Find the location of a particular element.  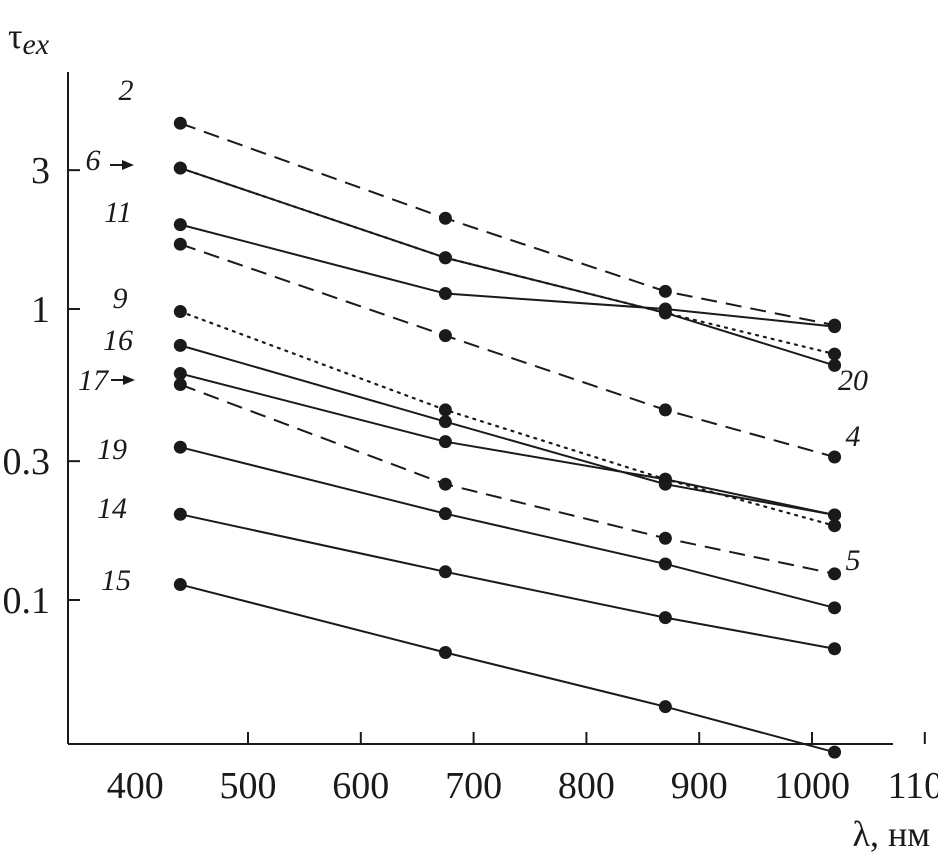

x-tick-label: 1000 is located at coordinates (812, 786).